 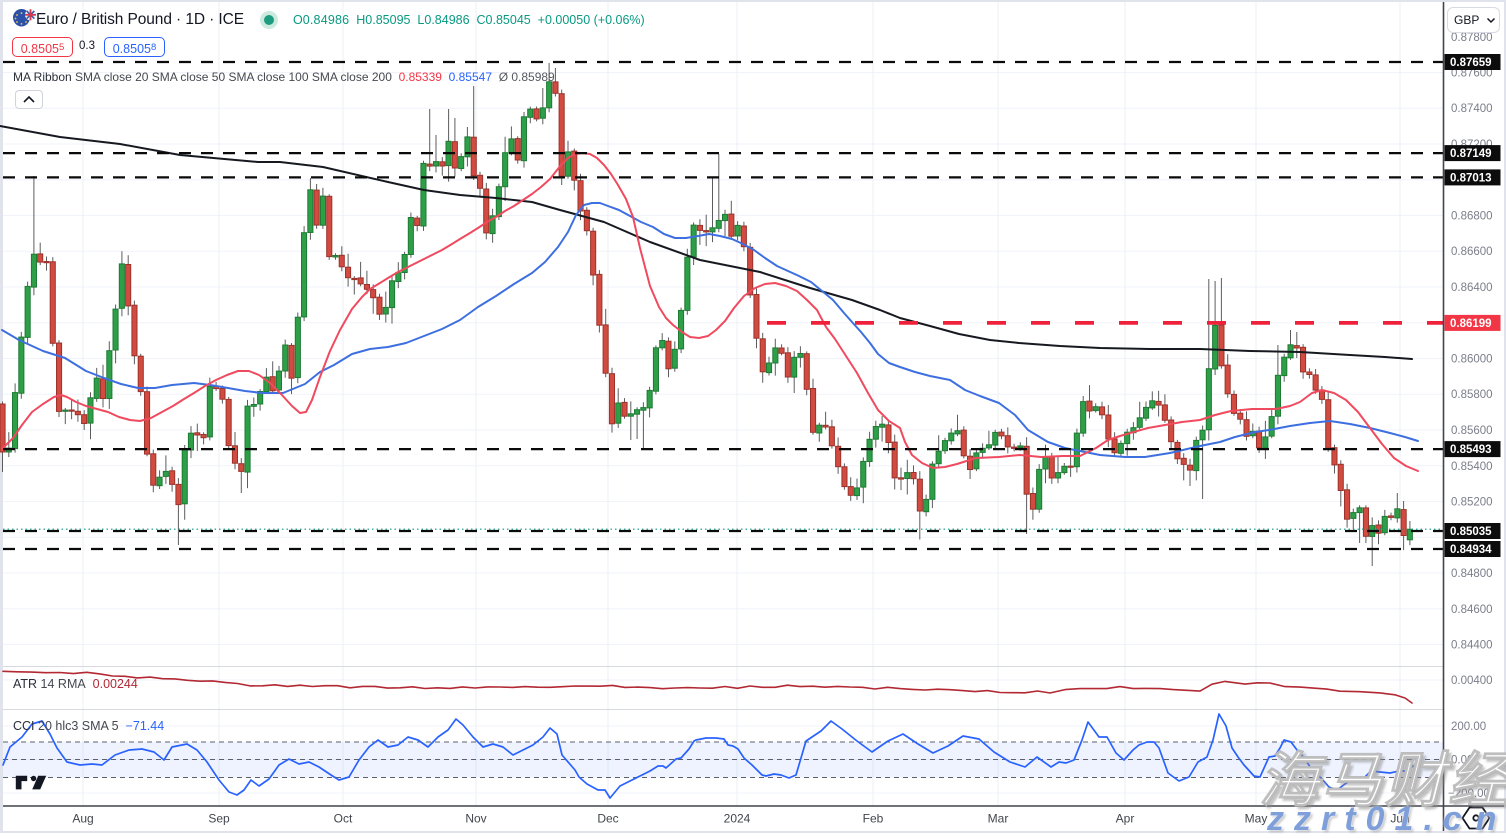 What do you see at coordinates (998, 819) in the screenshot?
I see `svg-text: Mar` at bounding box center [998, 819].